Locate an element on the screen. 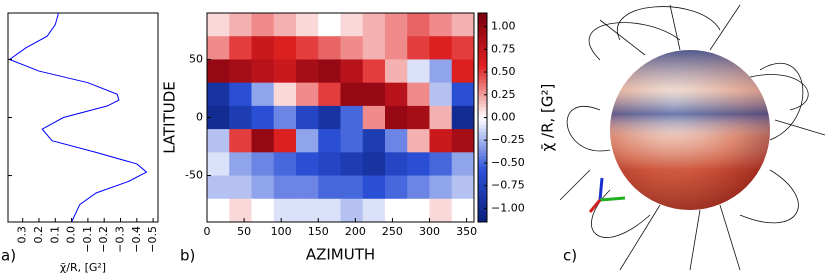 This screenshot has width=830, height=276. panel-label: c) is located at coordinates (570, 256).